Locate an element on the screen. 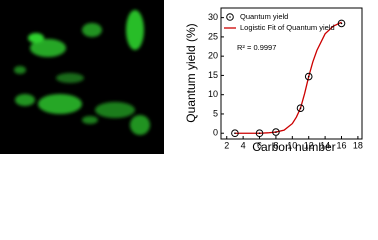  x-tick-label: 8 is located at coordinates (275, 145).